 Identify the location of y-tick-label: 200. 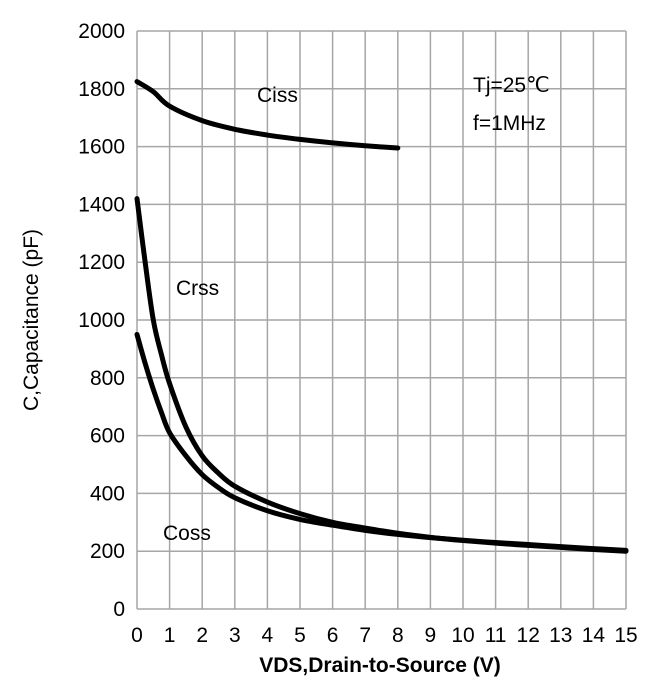
(107, 551).